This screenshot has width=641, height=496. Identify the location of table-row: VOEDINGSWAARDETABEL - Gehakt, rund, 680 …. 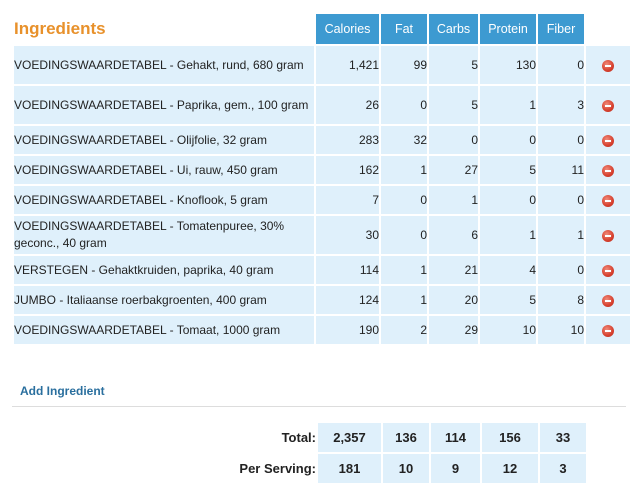
(322, 65).